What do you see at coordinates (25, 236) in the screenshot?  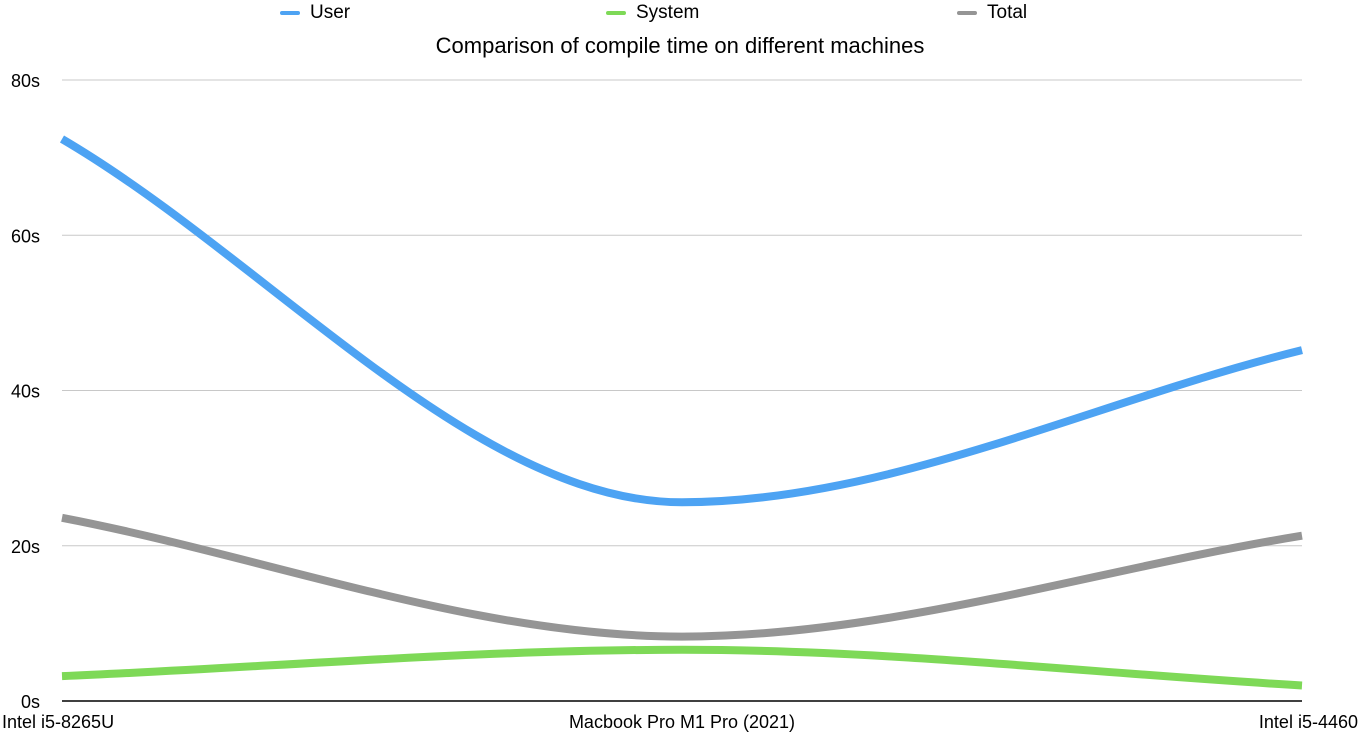 I see `y-tick-label: 60s` at bounding box center [25, 236].